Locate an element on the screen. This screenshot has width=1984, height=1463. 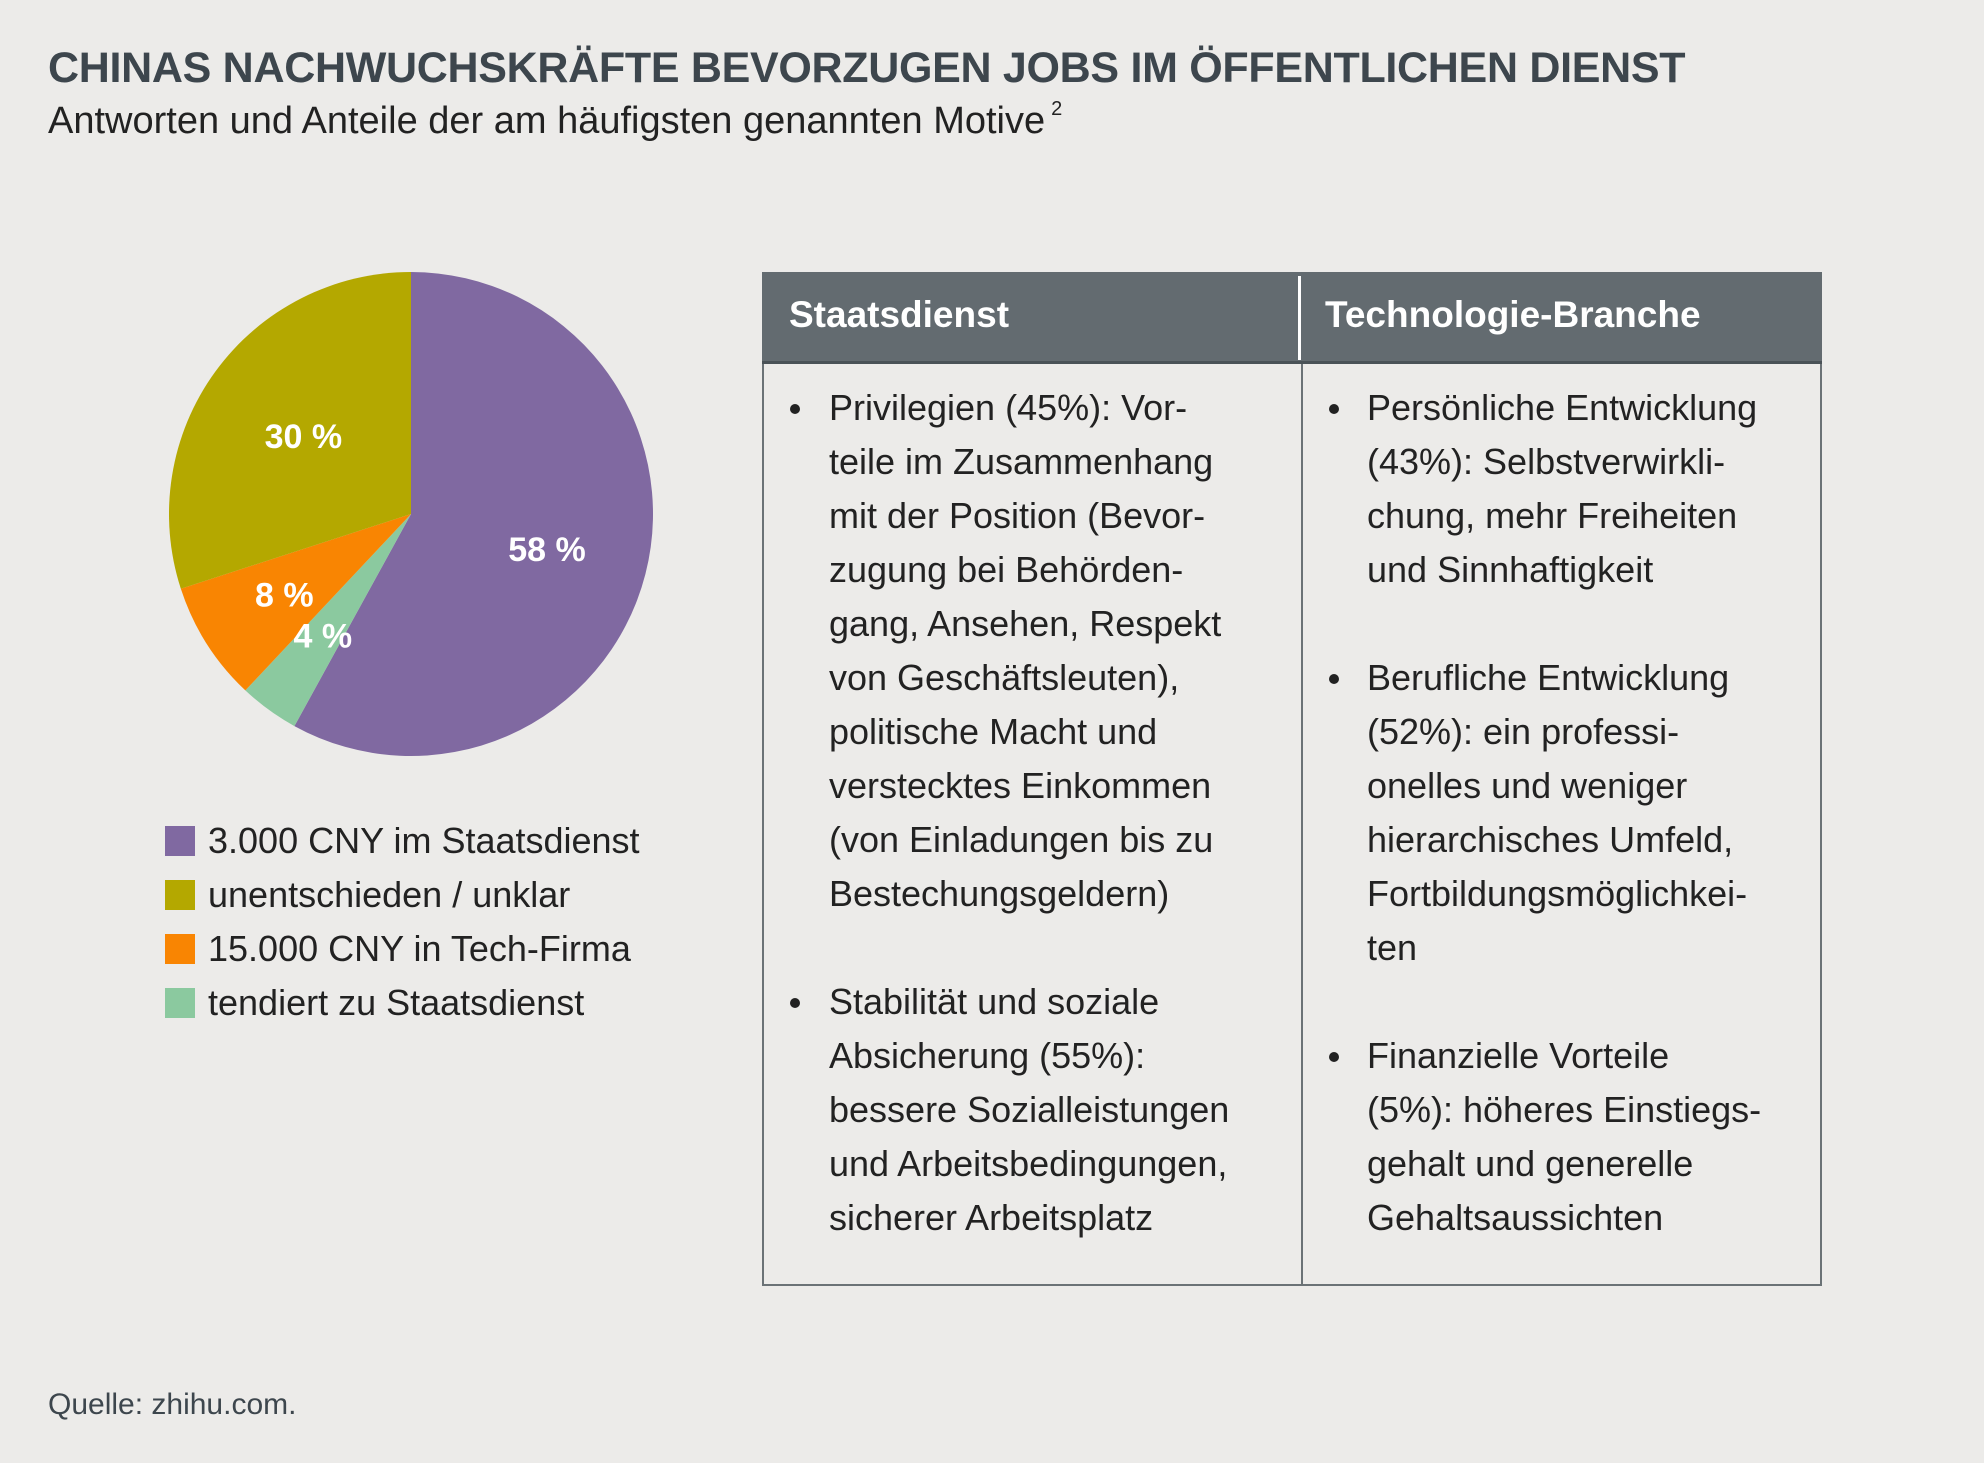
list-item-line: Stabilität und soziale is located at coordinates (994, 1001).